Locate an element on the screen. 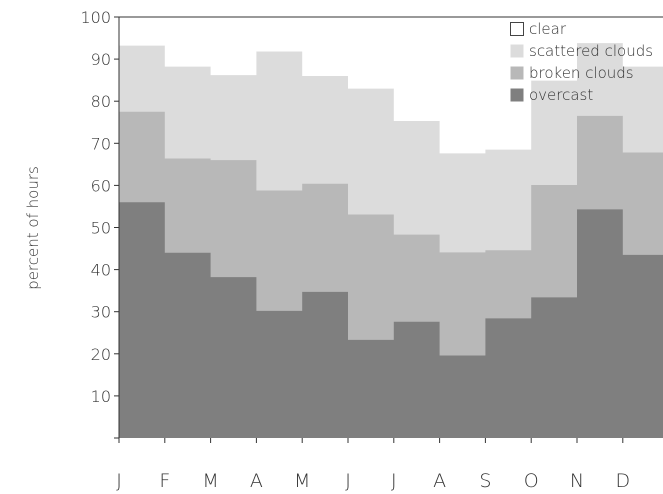 This screenshot has height=494, width=663. y-tick-label: 40 is located at coordinates (101, 270).